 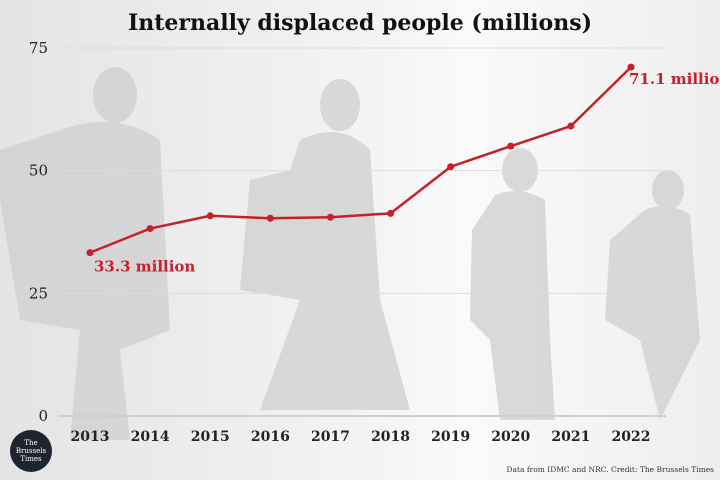 I want to click on y-tick-label: 75, so click(x=38, y=48).